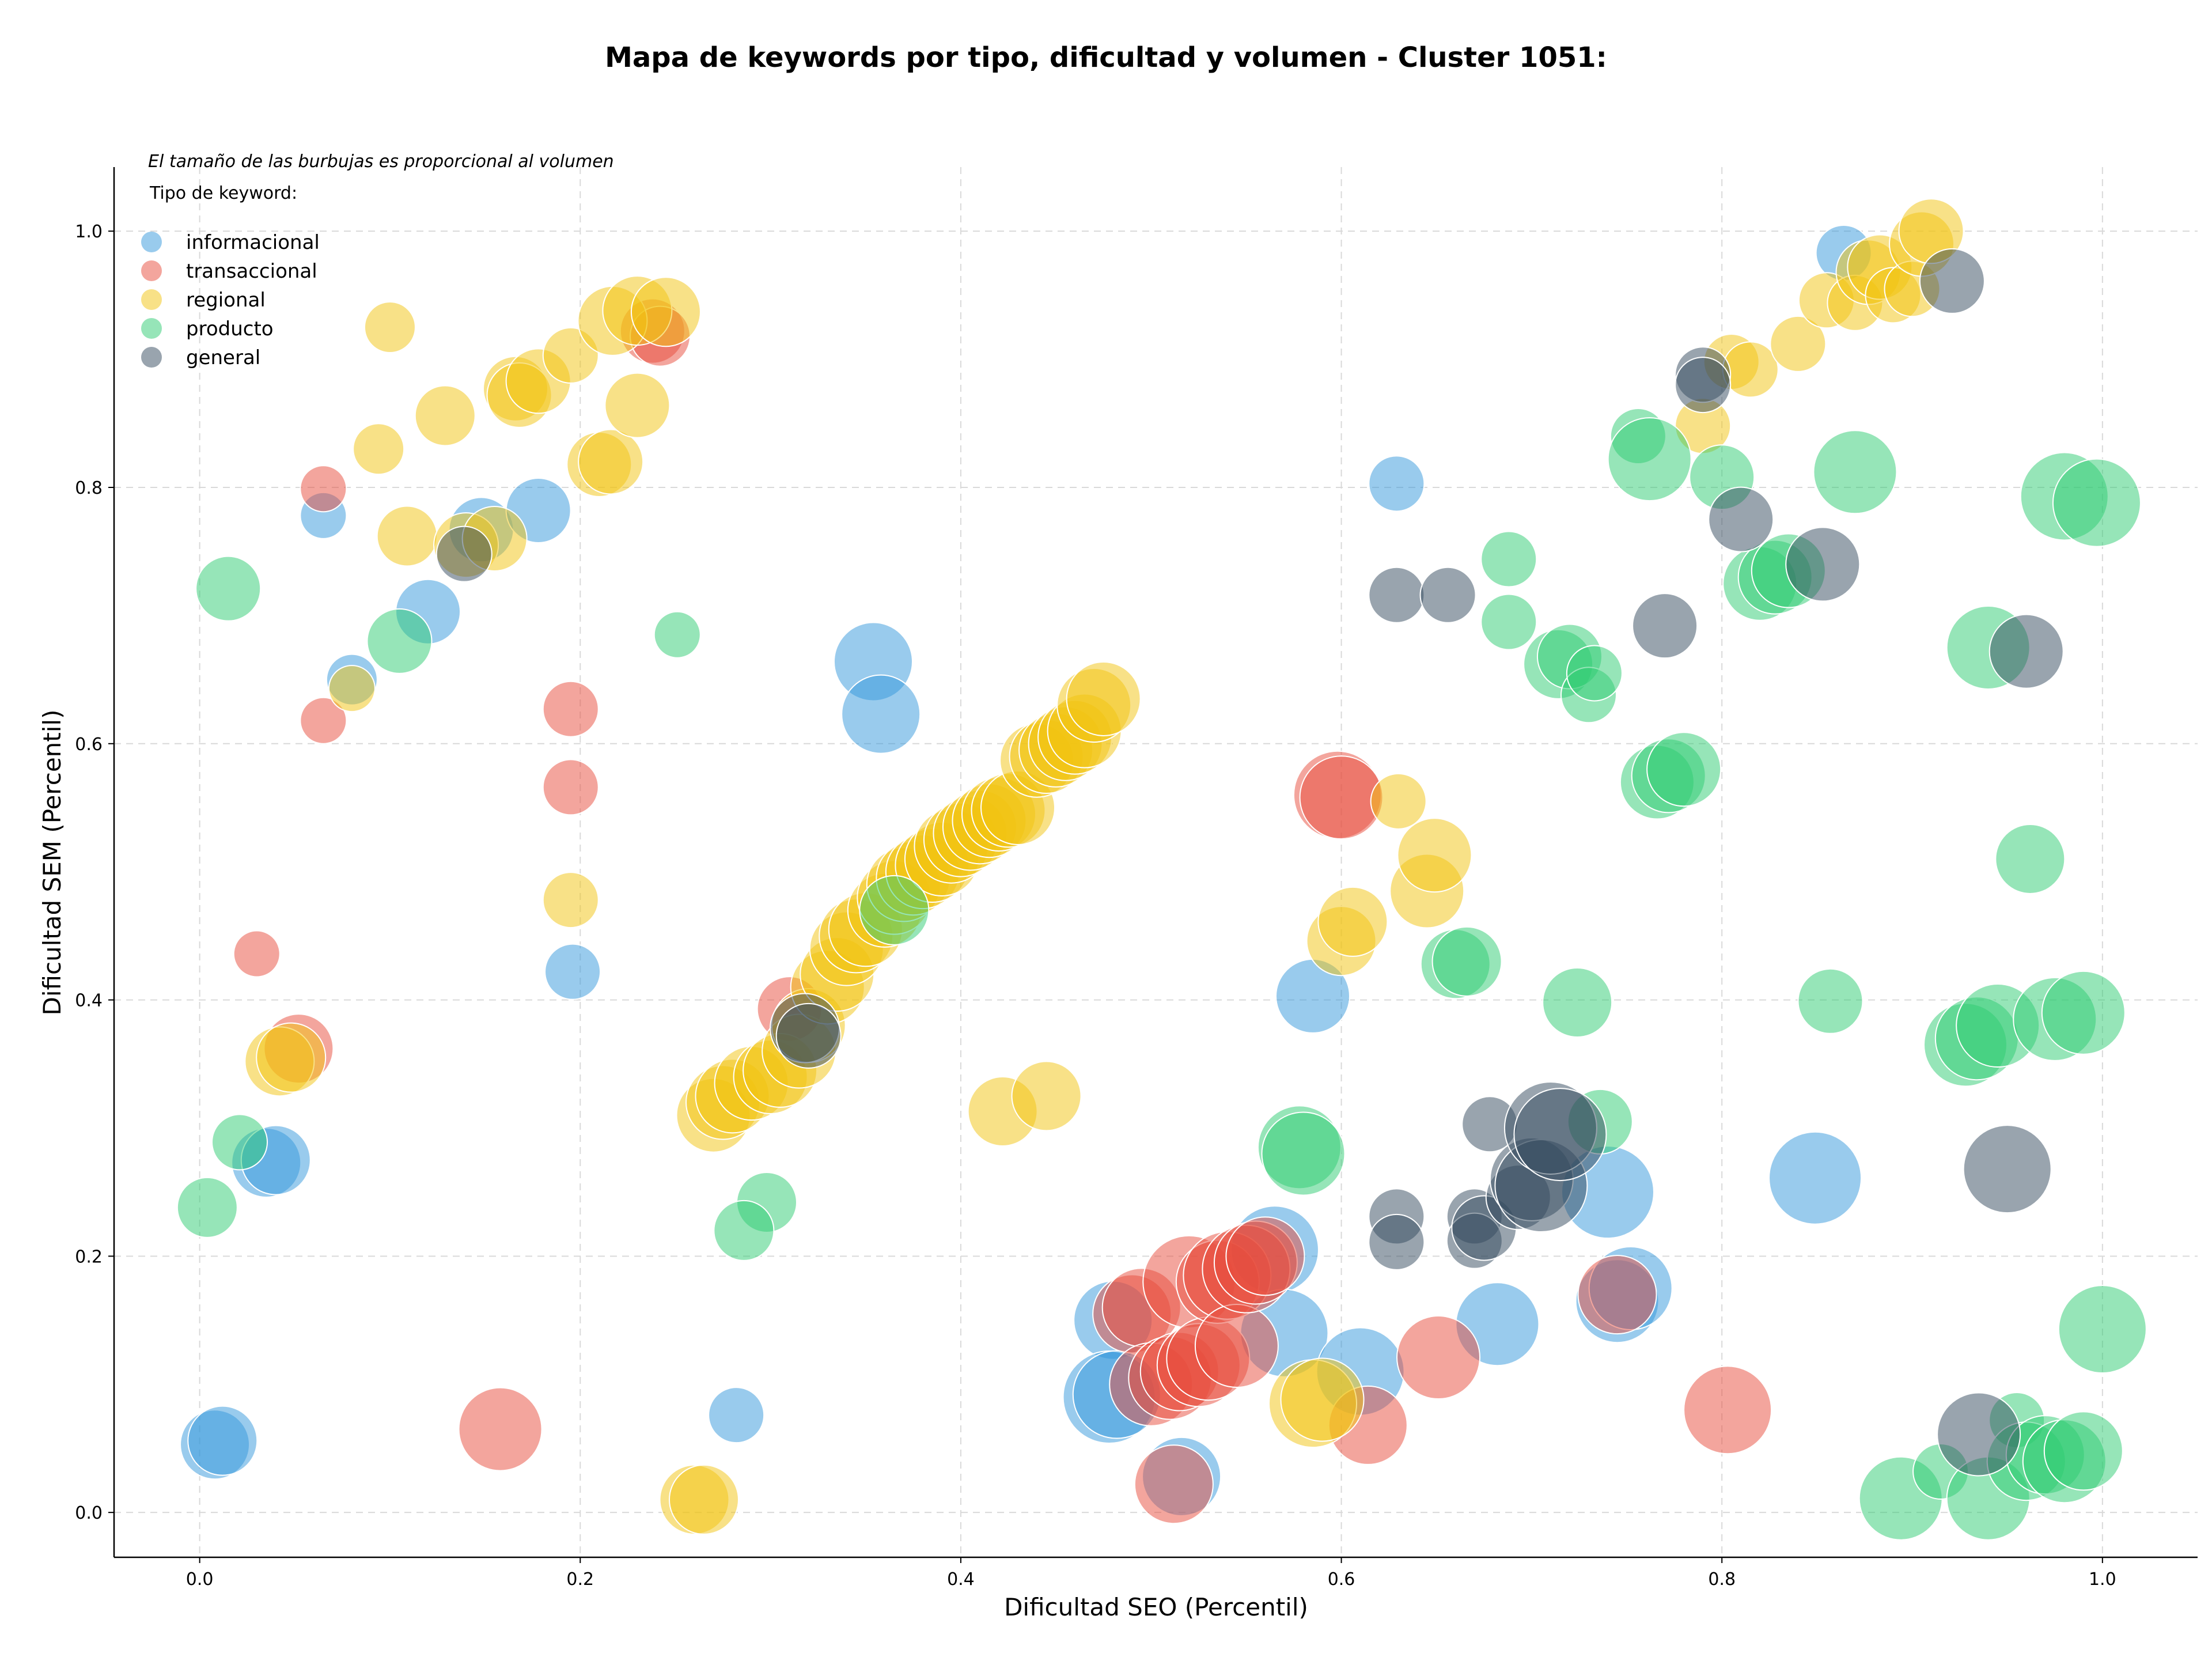 Image resolution: width=2212 pixels, height=1661 pixels. I want to click on y-tick-label: 0.4, so click(89, 1001).